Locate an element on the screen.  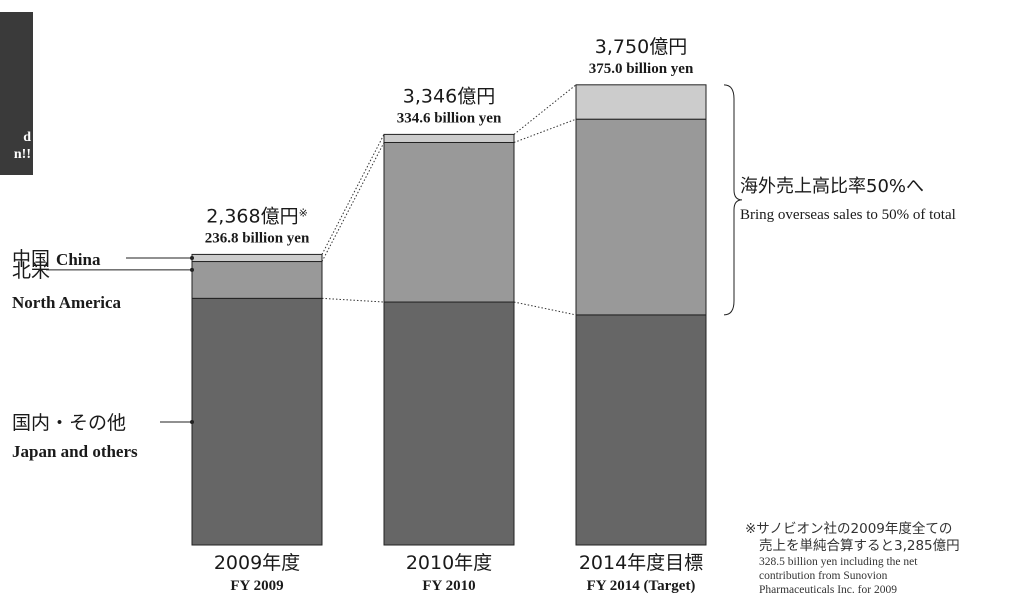
connector-lines is located at coordinates (449, 200).